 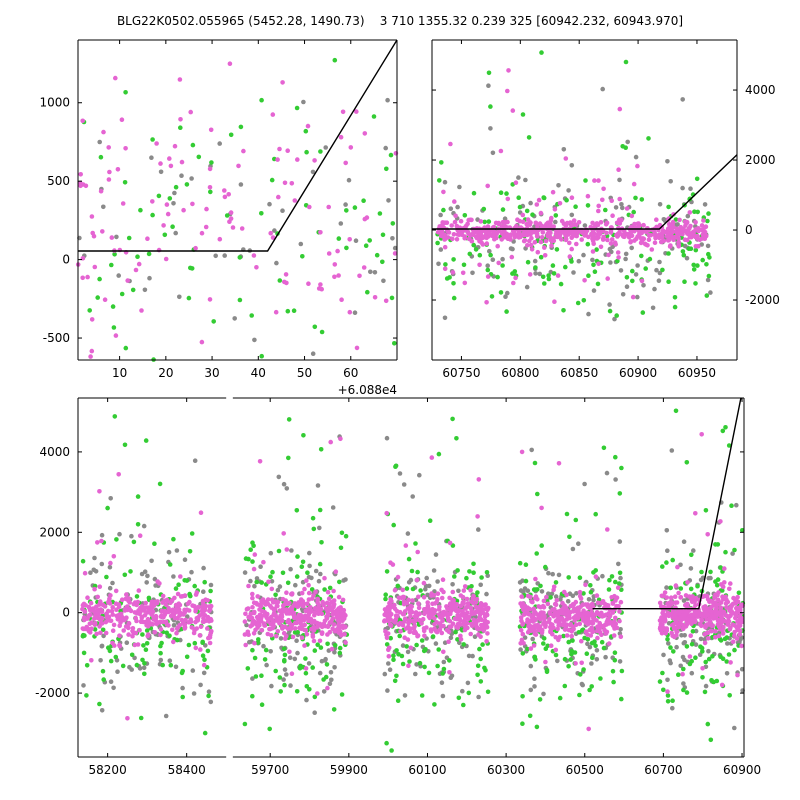 I want to click on x-tick-label: 60100, so click(x=427, y=770).